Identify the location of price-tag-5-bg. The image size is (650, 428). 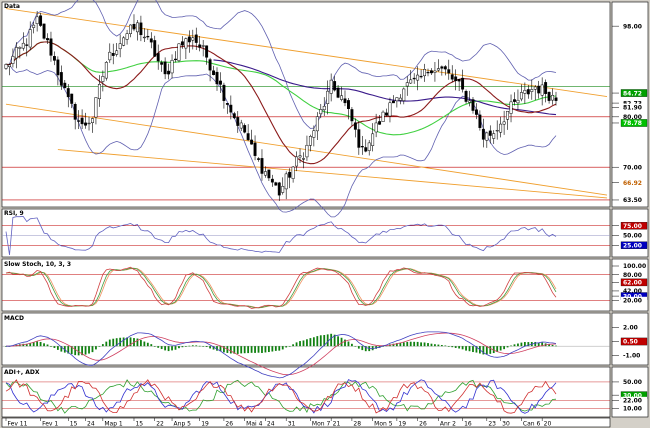
(634, 183).